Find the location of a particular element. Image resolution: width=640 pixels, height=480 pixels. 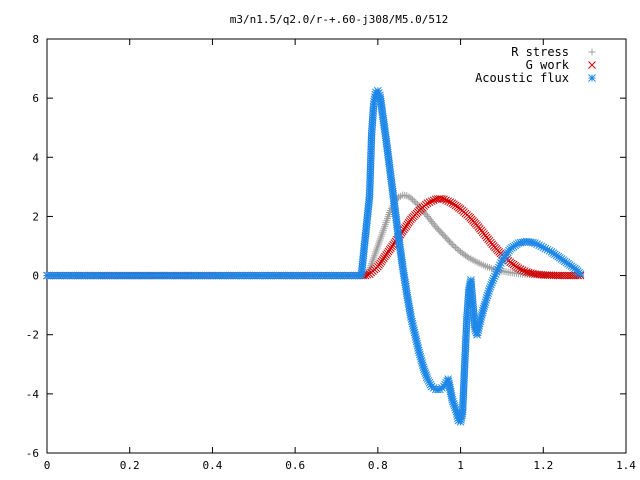

legend-label: G work is located at coordinates (548, 65).